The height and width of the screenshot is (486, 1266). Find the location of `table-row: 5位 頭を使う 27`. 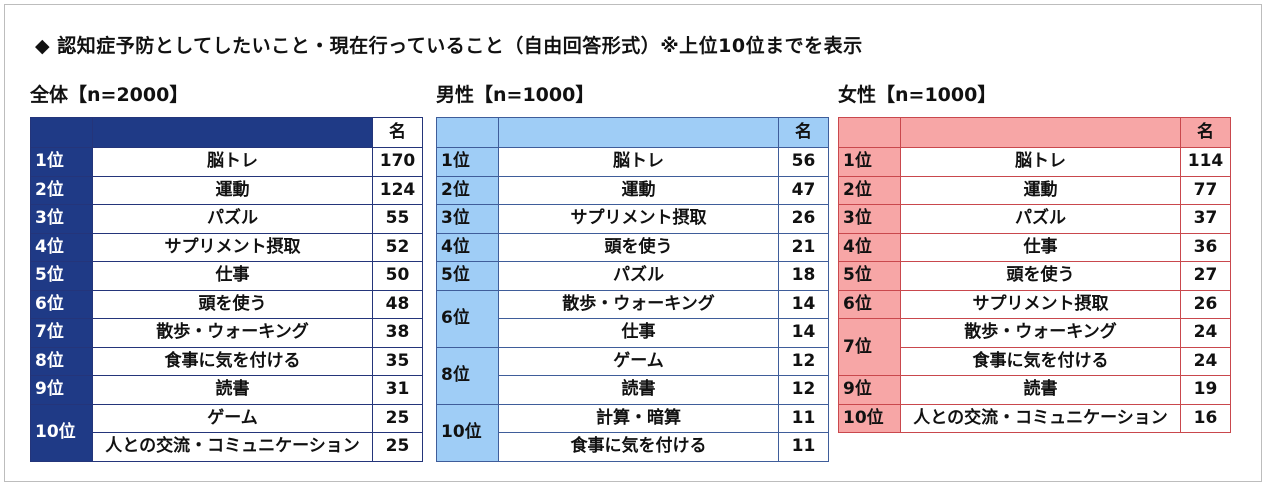

table-row: 5位 頭を使う 27 is located at coordinates (1034, 276).